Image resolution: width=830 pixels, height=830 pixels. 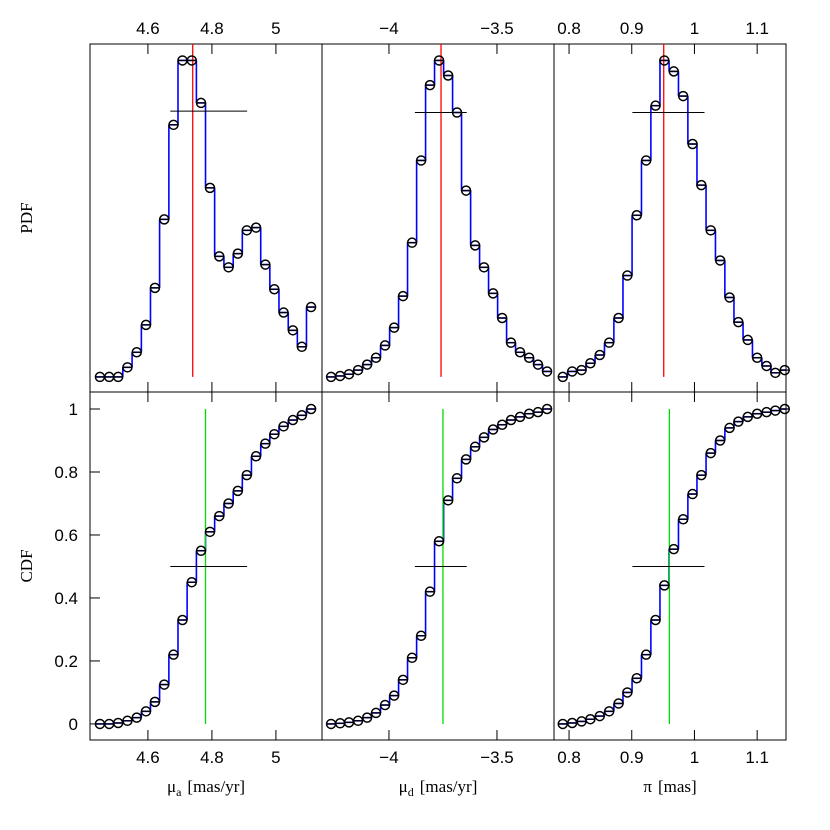 I want to click on y-tick-label: 0.8, so click(x=66, y=472).